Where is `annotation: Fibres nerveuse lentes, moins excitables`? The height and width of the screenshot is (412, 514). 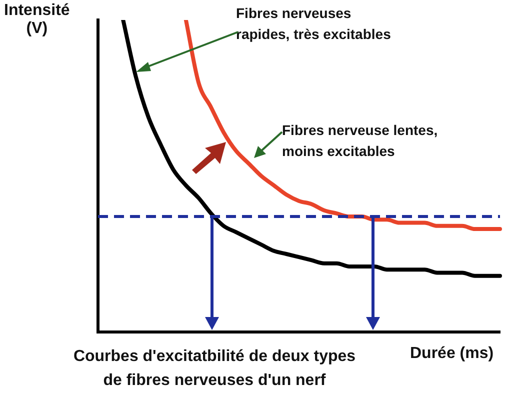 annotation: Fibres nerveuse lentes, moins excitables is located at coordinates (360, 141).